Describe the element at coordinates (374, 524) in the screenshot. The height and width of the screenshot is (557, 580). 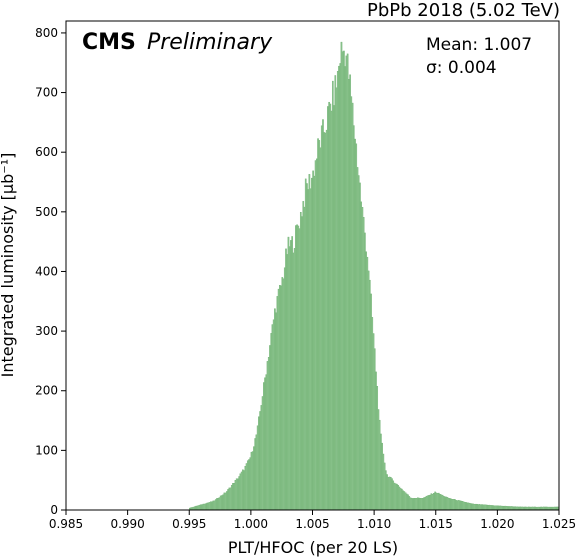
I see `x-tick-label: 1.010` at that location.